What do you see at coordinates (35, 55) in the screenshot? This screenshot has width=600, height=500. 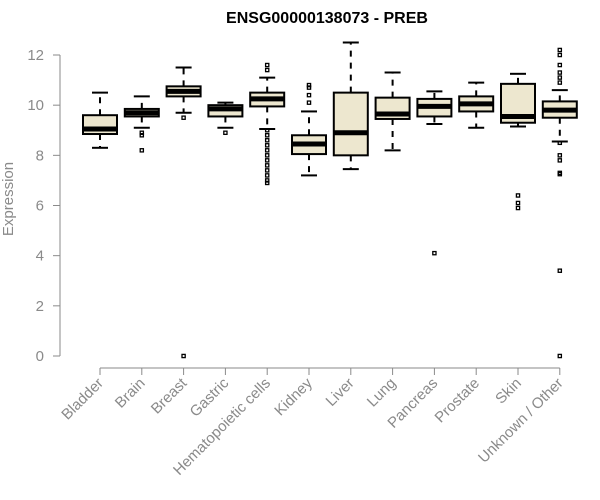 I see `y-tick-label: 12` at bounding box center [35, 55].